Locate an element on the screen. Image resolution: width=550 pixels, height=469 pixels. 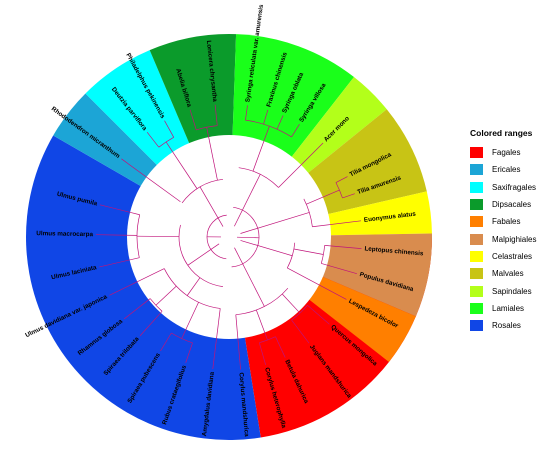
legend-item: Malvales is located at coordinates (509, 273).